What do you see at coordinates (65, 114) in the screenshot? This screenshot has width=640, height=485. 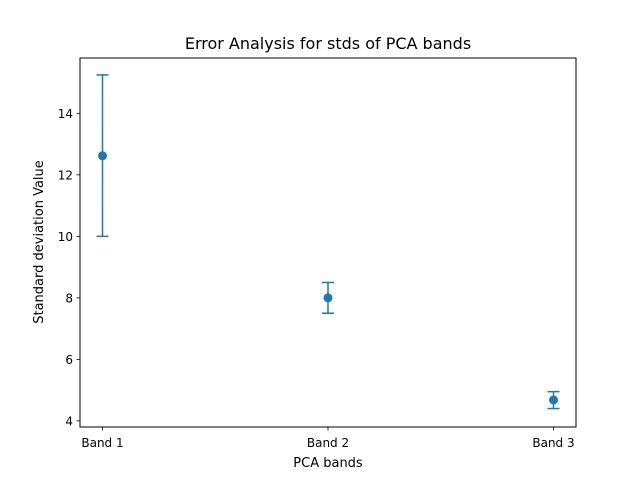 I see `y-tick-label: 14` at bounding box center [65, 114].